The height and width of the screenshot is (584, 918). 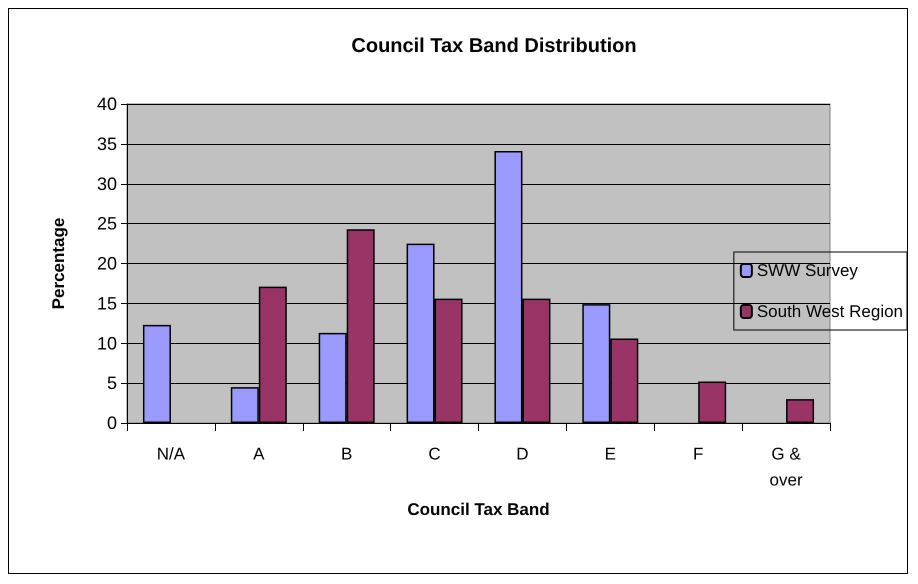 What do you see at coordinates (786, 467) in the screenshot?
I see `x-tick-label: G & over` at bounding box center [786, 467].